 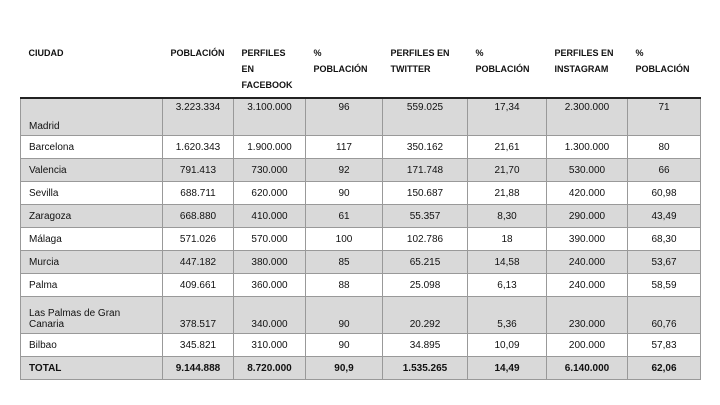 What do you see at coordinates (198, 345) in the screenshot?
I see `value-cell: 345.821` at bounding box center [198, 345].